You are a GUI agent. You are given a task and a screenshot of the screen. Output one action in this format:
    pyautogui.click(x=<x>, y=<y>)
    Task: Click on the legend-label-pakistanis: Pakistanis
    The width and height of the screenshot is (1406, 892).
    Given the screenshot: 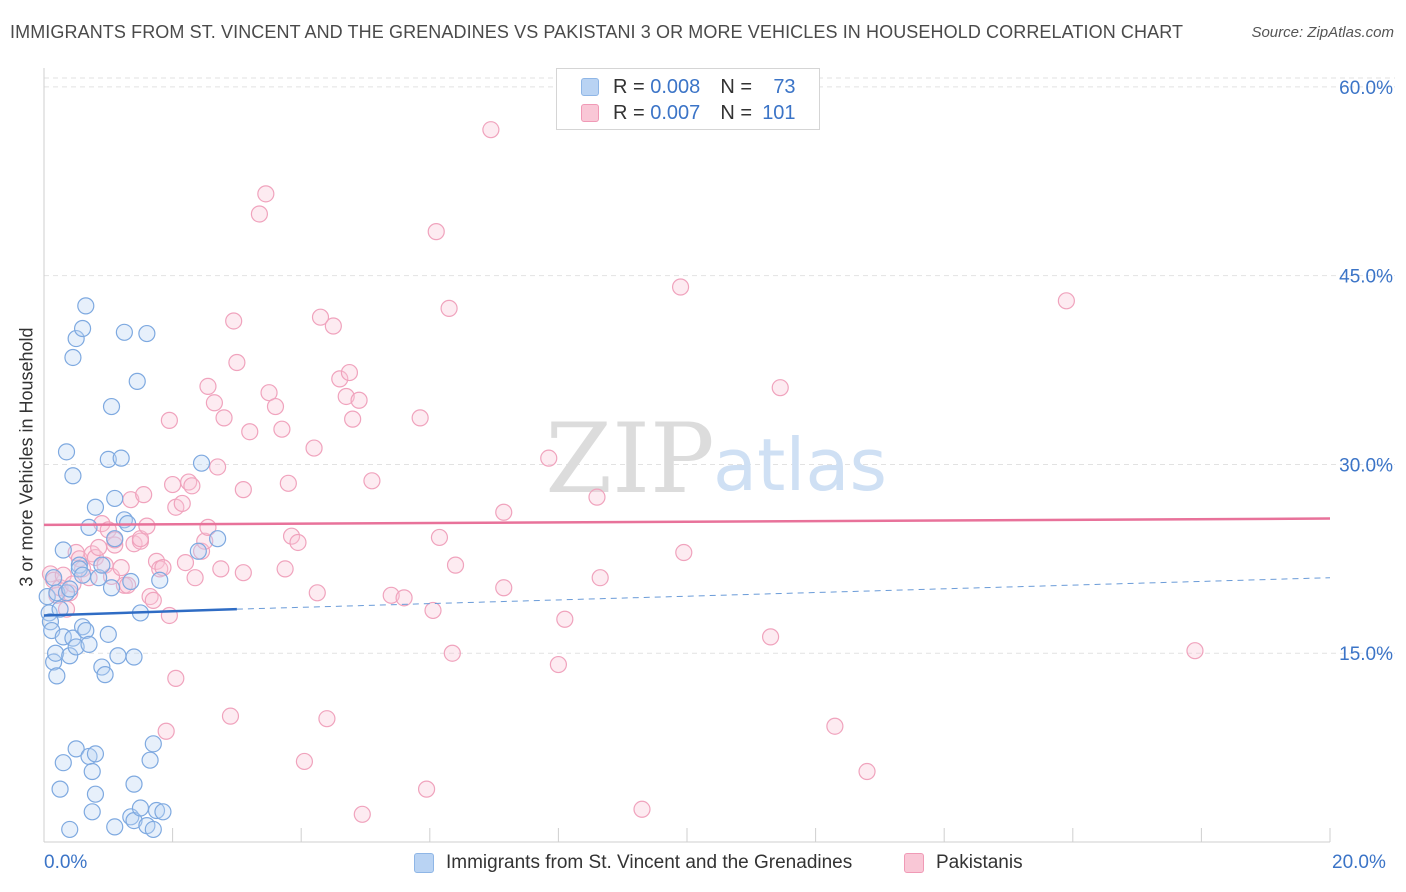 What is the action you would take?
    pyautogui.click(x=979, y=862)
    